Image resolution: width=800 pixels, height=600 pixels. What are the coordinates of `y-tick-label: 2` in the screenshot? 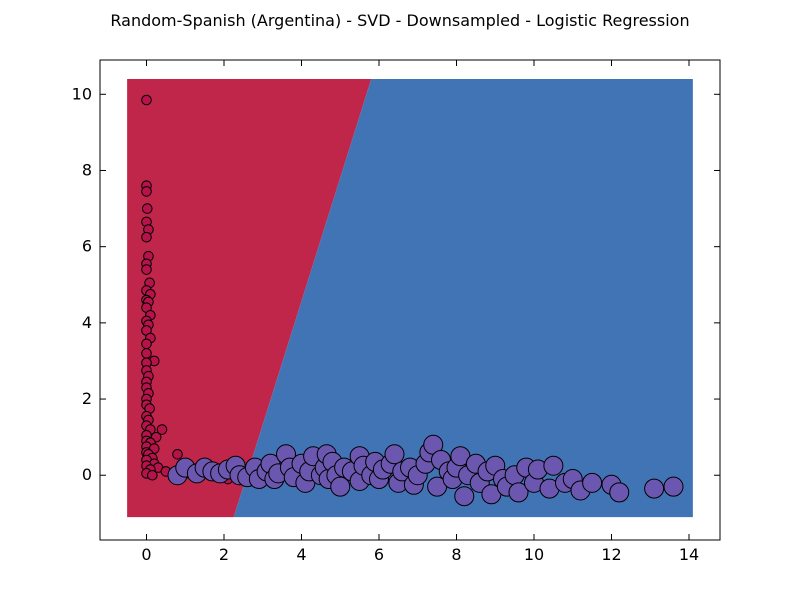 It's located at (87, 398).